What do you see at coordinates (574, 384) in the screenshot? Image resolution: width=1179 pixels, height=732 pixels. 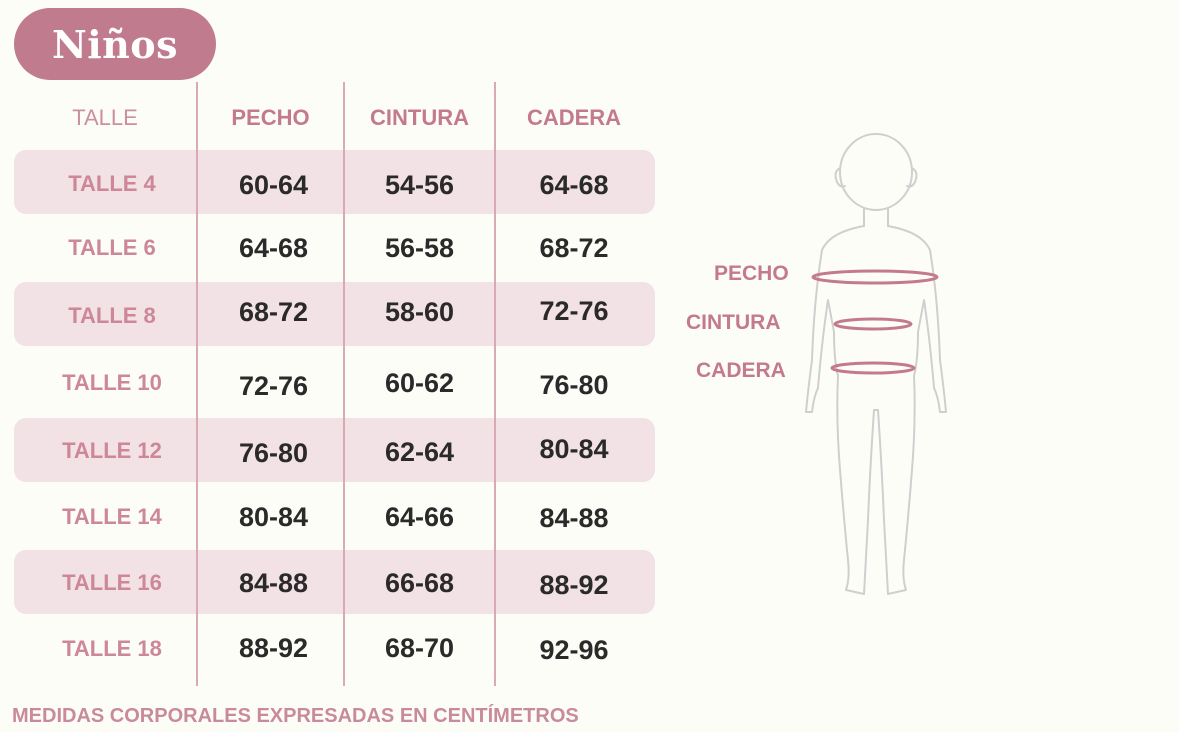 I see `row-hip-value: 76-80` at bounding box center [574, 384].